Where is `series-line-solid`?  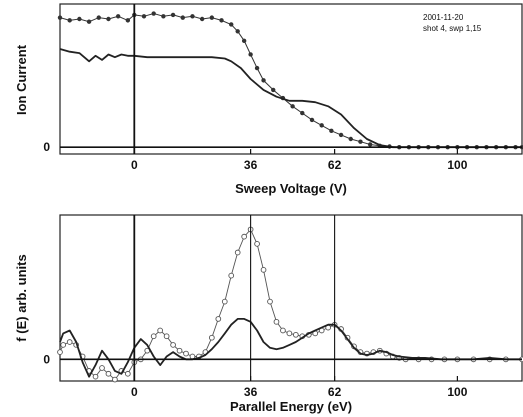
series-line-solid is located at coordinates (290, 348).